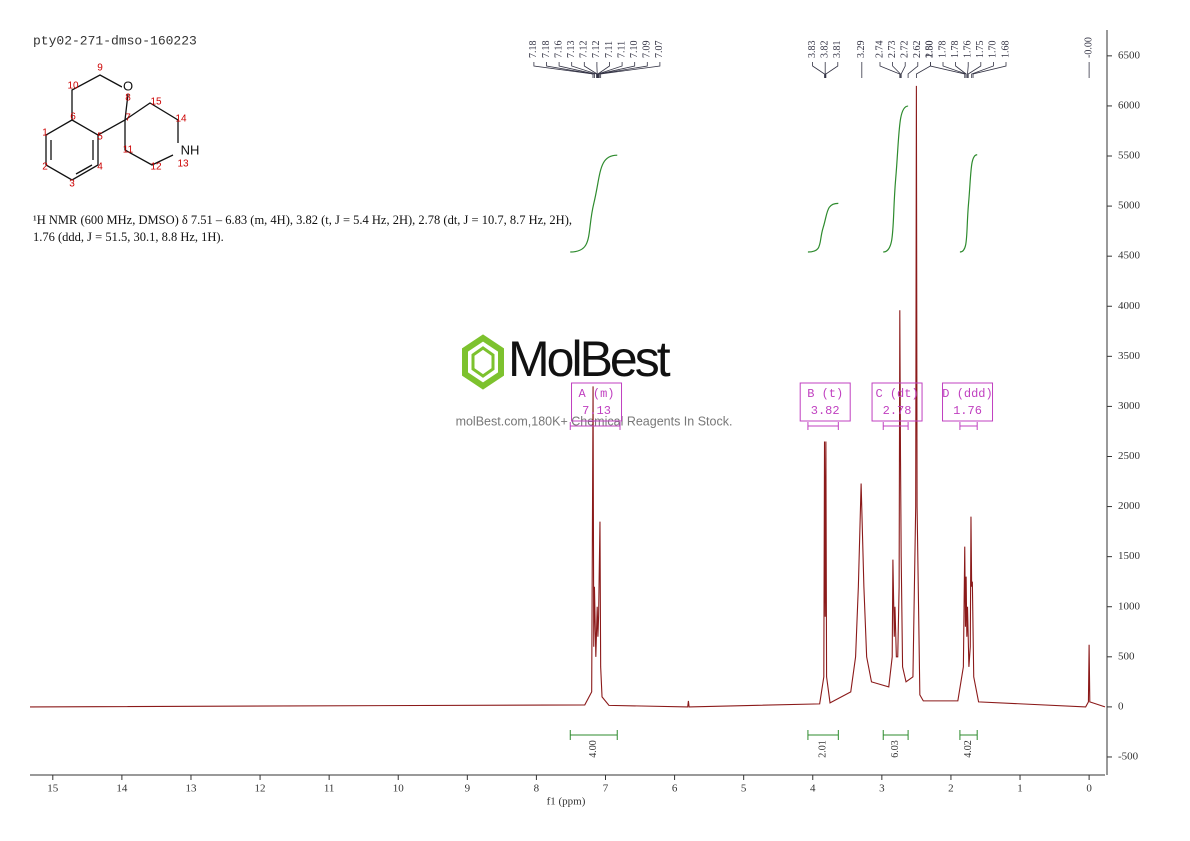  I want to click on x-tick-label: 0, so click(1089, 789).